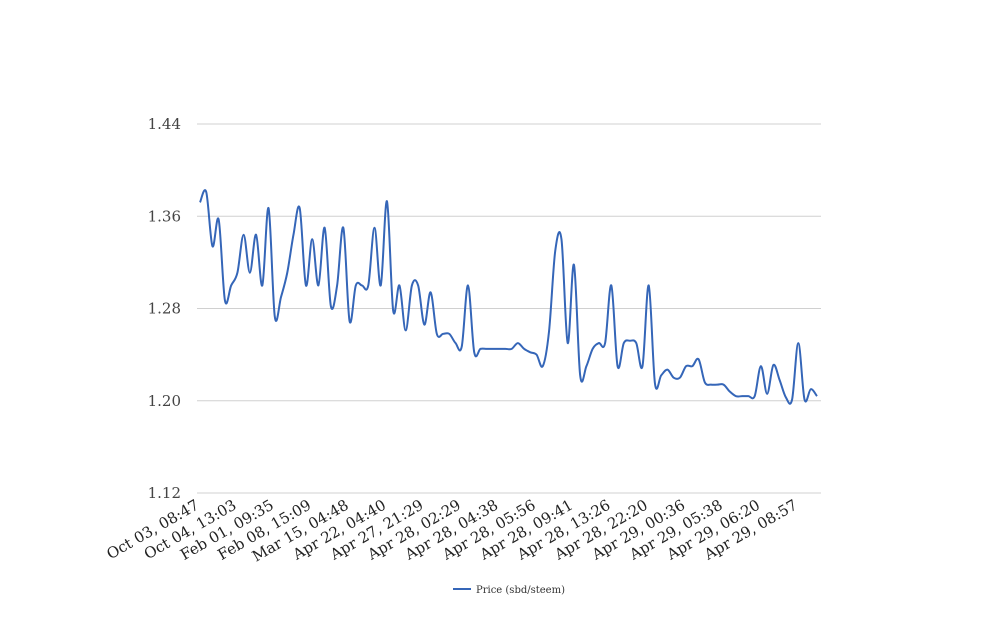 The image size is (1008, 620). I want to click on y-tick-label: 1.28, so click(164, 309).